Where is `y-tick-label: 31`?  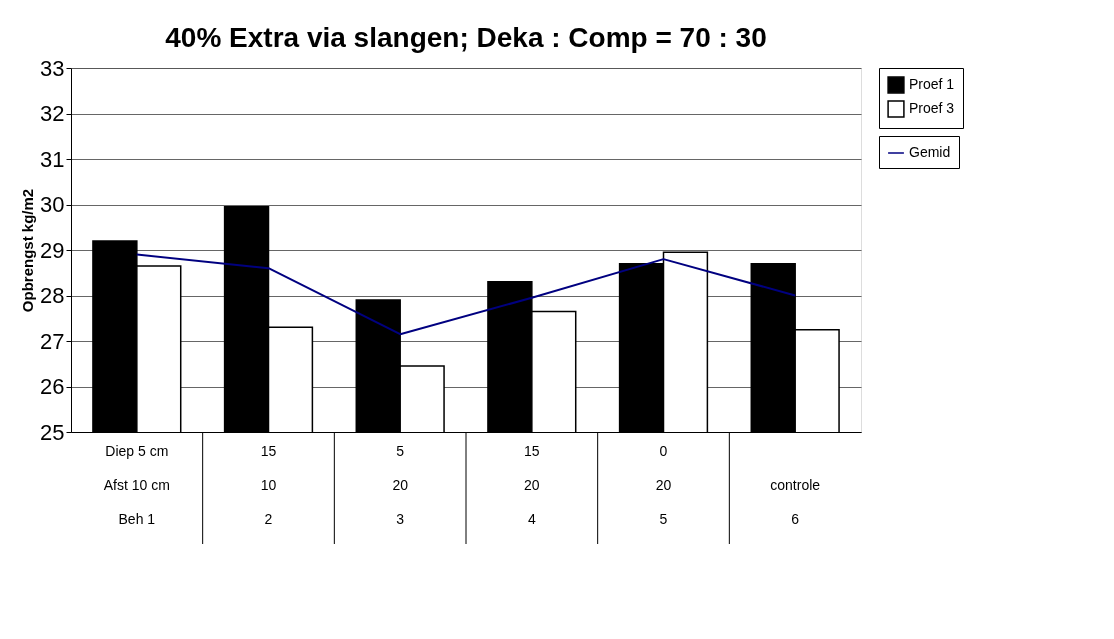
y-tick-label: 31 is located at coordinates (52, 159).